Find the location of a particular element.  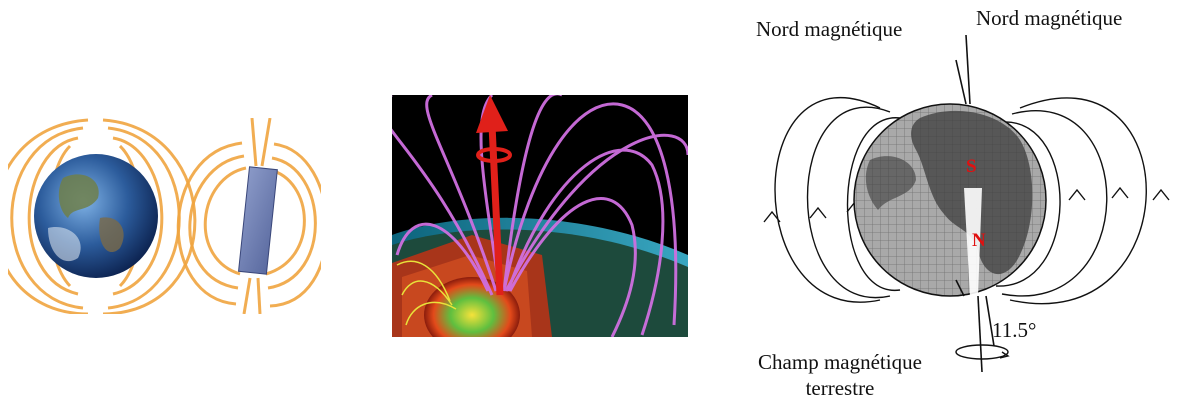

bar-magnet-icon is located at coordinates (257, 220).